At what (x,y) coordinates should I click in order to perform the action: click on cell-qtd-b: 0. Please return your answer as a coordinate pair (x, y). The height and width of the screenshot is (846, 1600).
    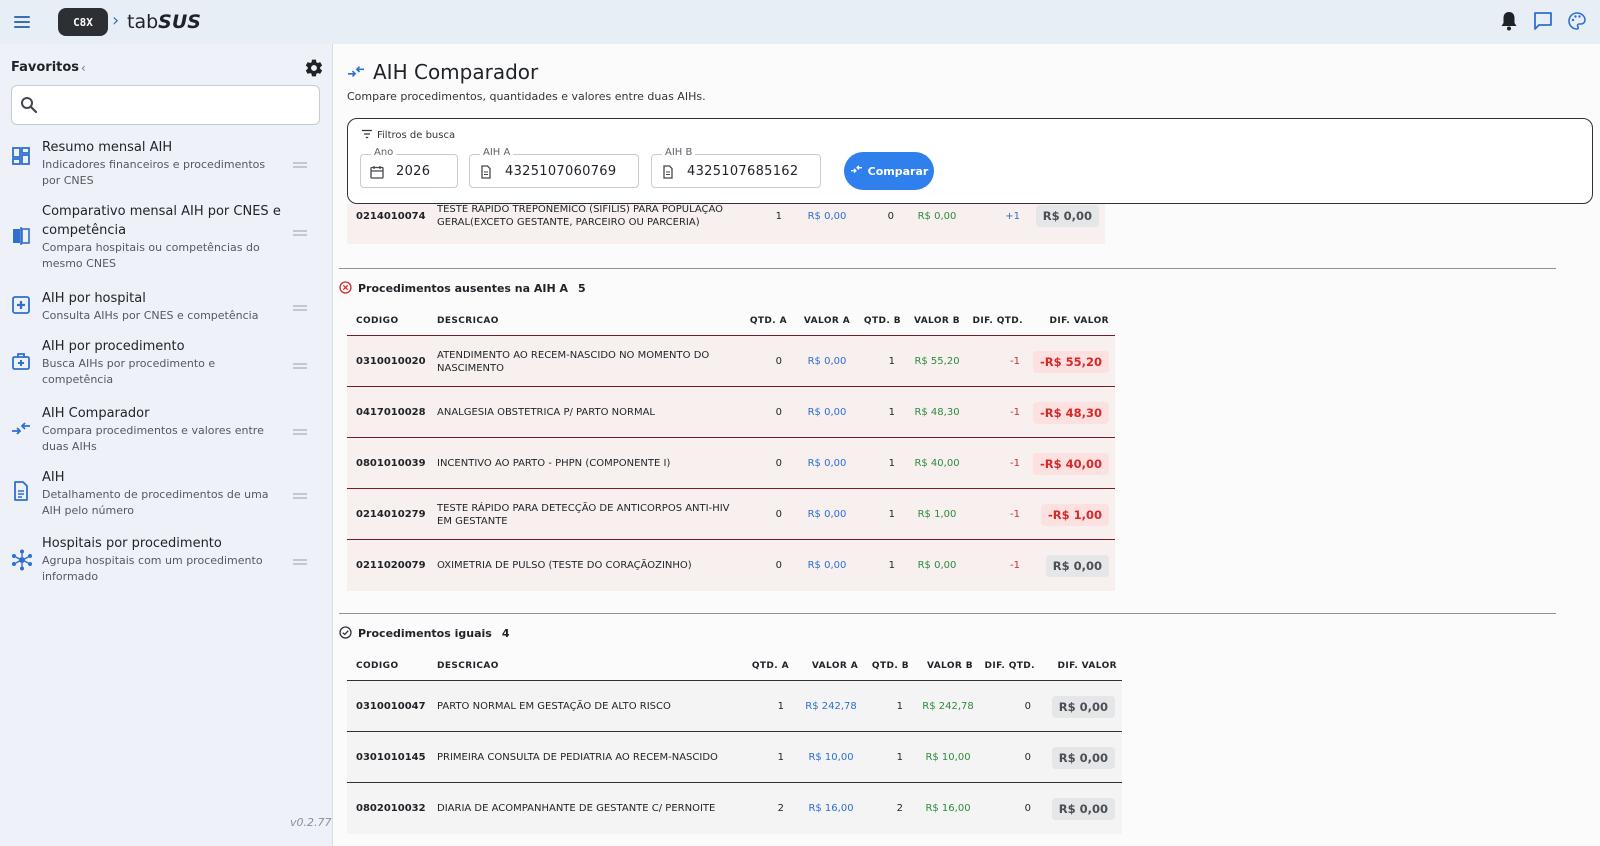
    Looking at the image, I should click on (890, 216).